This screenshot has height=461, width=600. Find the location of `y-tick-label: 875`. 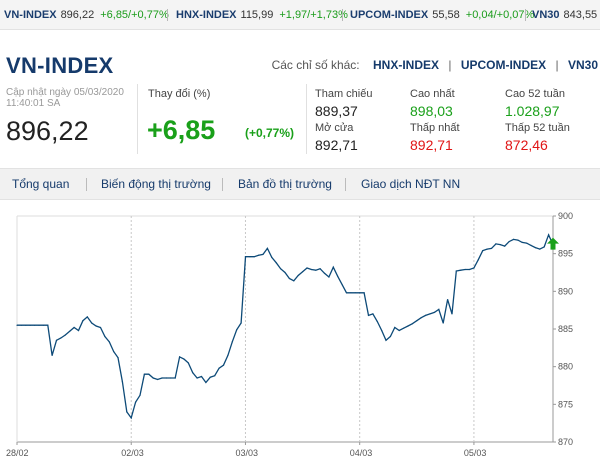

y-tick-label: 875 is located at coordinates (565, 404).